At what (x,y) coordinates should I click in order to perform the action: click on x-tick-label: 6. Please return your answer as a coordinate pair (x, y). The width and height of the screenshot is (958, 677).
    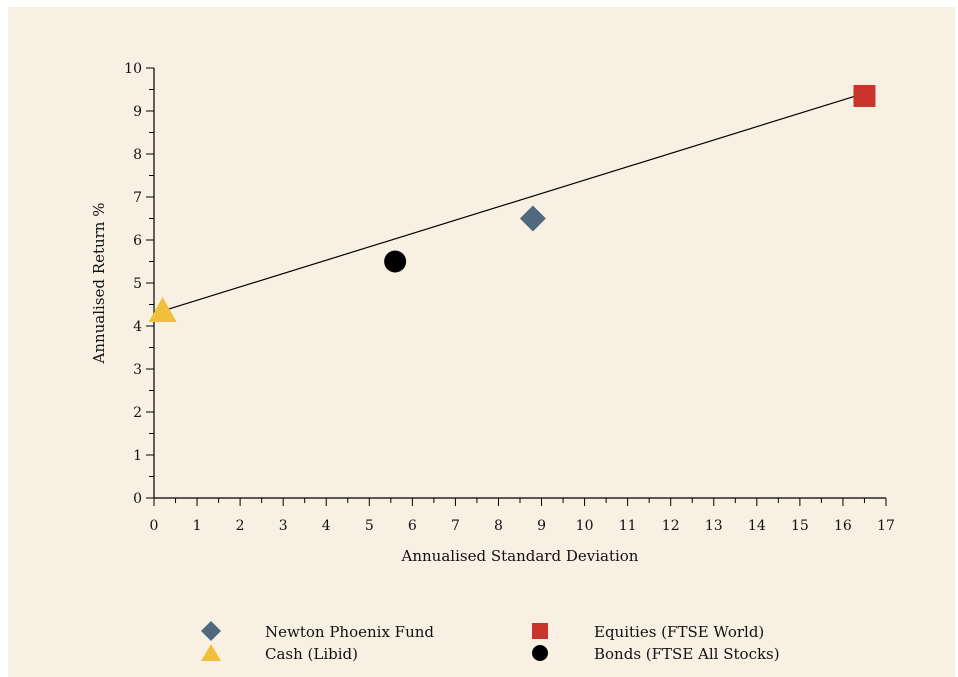
    Looking at the image, I should click on (412, 526).